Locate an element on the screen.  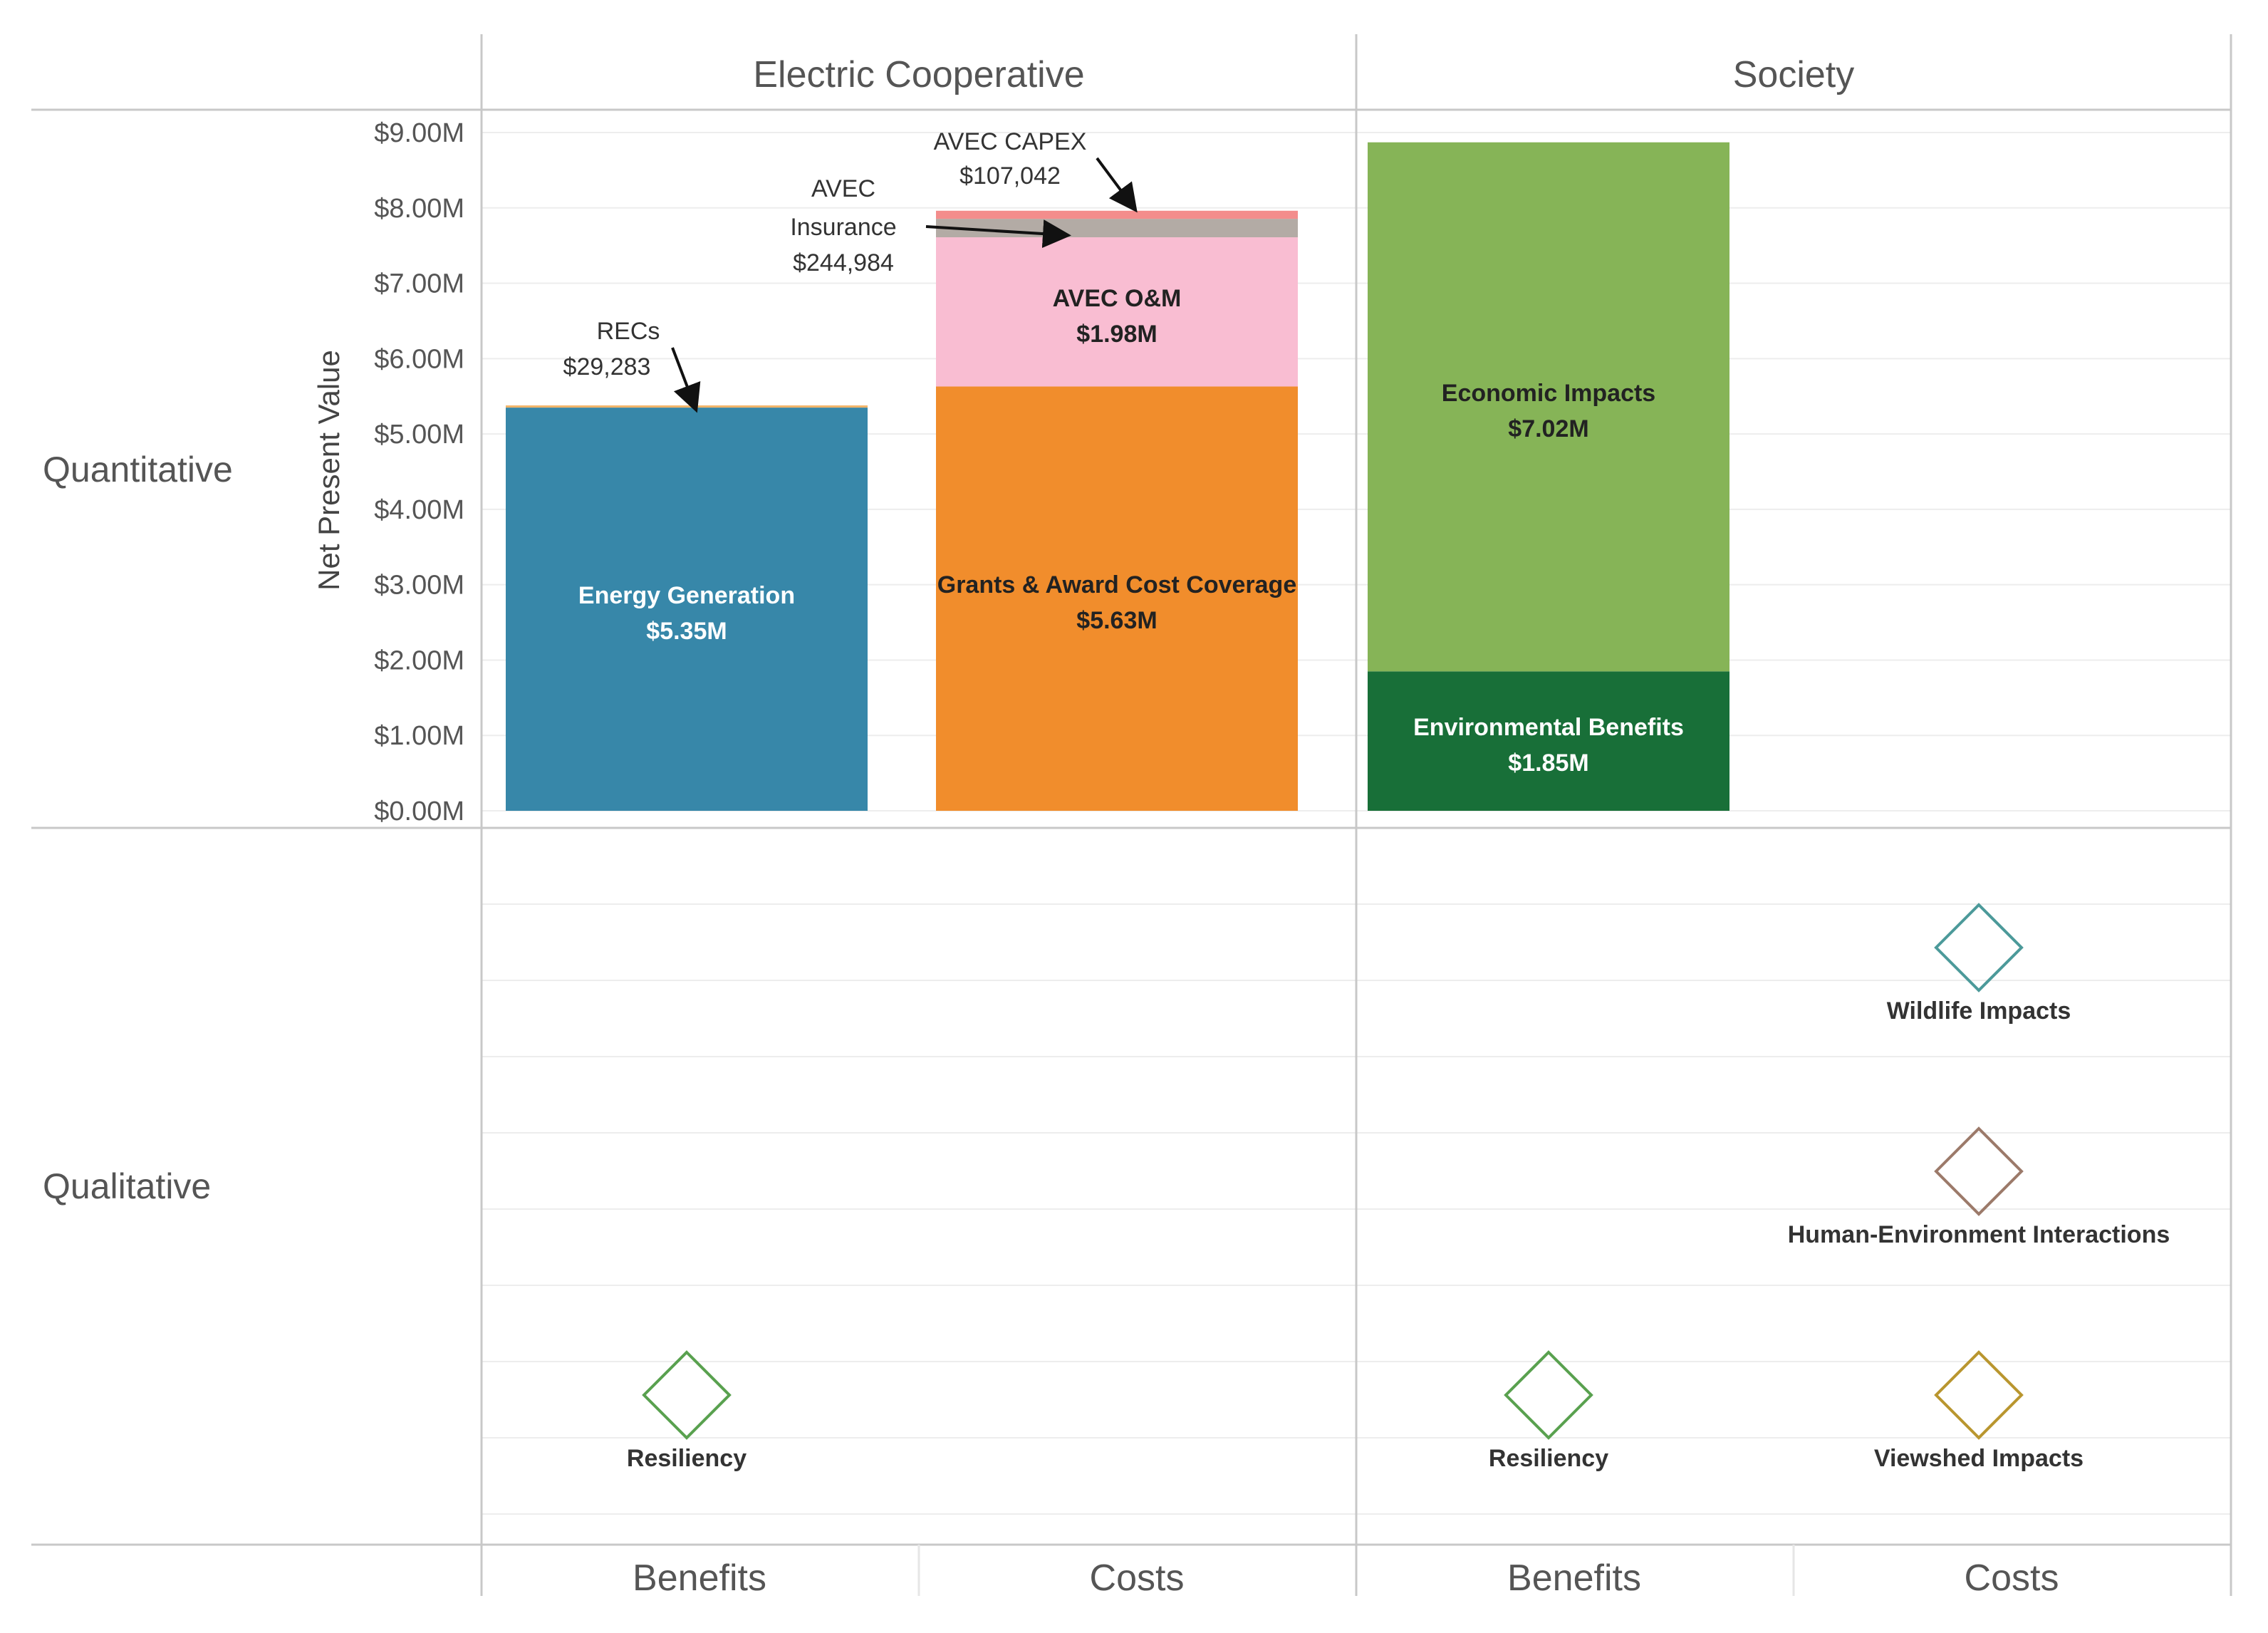
bar-segment-grants-award-cost-coverage is located at coordinates (1117, 598).